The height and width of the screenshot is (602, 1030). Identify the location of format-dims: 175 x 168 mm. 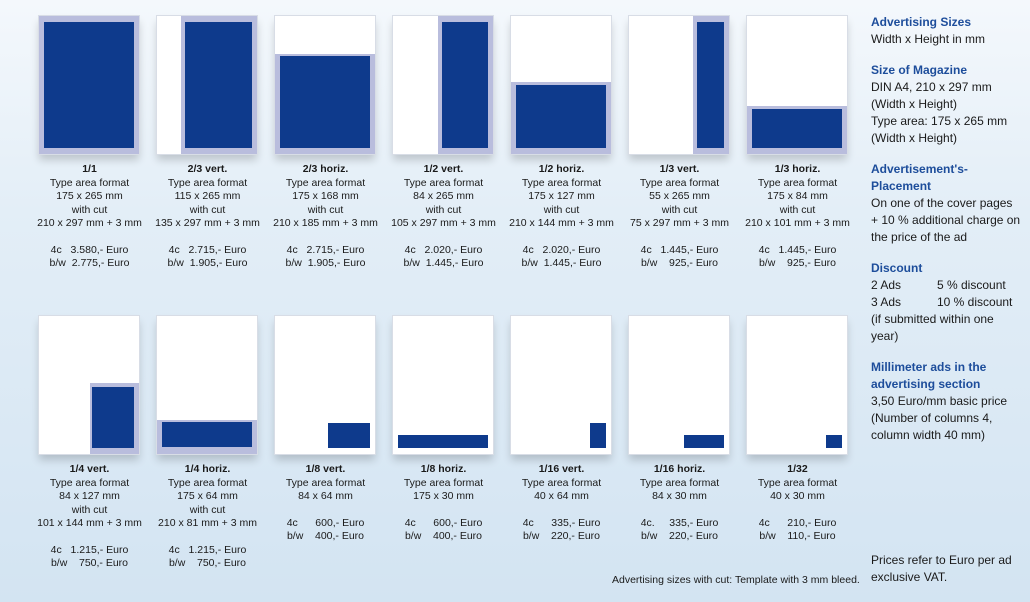
(325, 196).